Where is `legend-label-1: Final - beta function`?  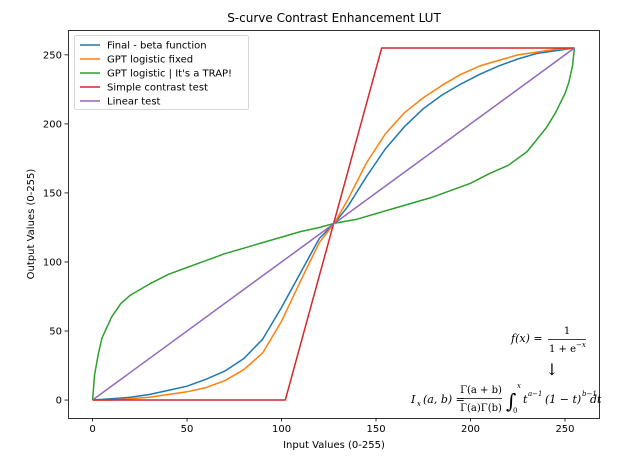
legend-label-1: Final - beta function is located at coordinates (157, 46).